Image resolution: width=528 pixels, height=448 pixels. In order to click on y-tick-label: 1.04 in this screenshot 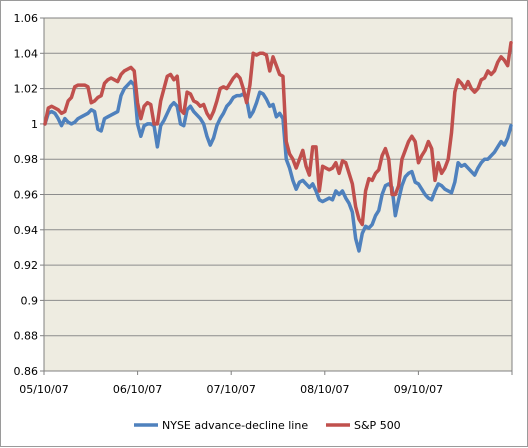, I will do `click(26, 53)`.